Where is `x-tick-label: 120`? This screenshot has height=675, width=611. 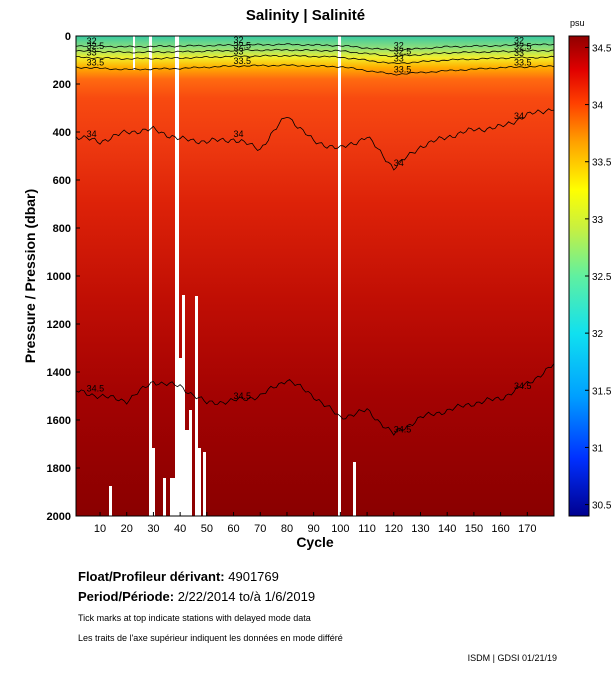
x-tick-label: 120 is located at coordinates (394, 529).